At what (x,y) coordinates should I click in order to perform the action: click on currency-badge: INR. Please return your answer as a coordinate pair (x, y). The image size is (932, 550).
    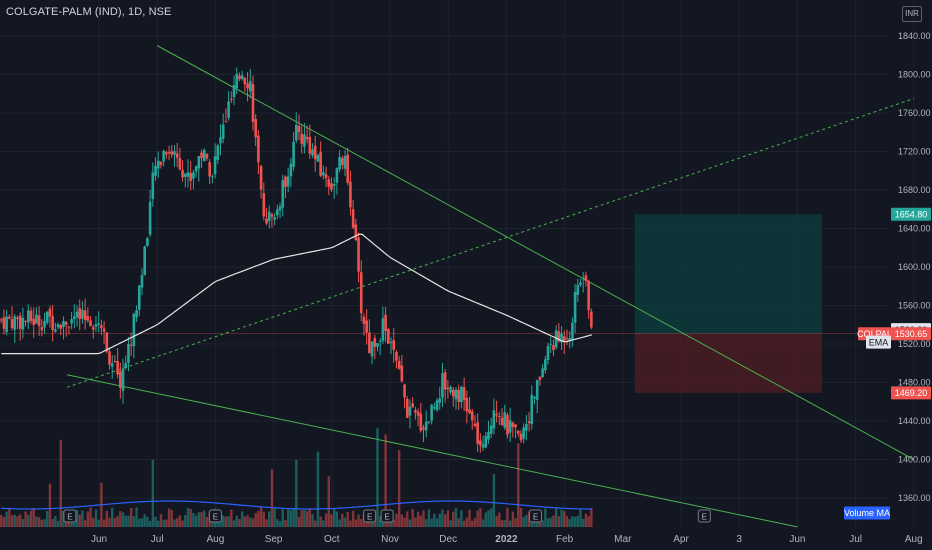
    Looking at the image, I should click on (912, 14).